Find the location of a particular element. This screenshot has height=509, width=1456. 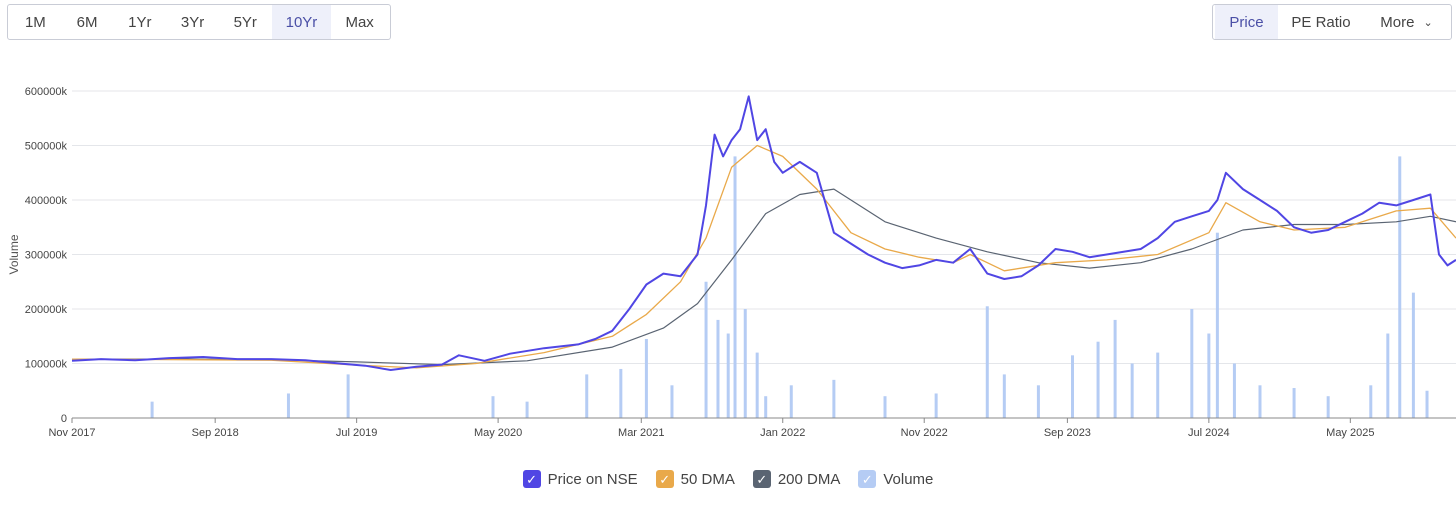

x-tick-label: Jul 2024 is located at coordinates (1209, 433).